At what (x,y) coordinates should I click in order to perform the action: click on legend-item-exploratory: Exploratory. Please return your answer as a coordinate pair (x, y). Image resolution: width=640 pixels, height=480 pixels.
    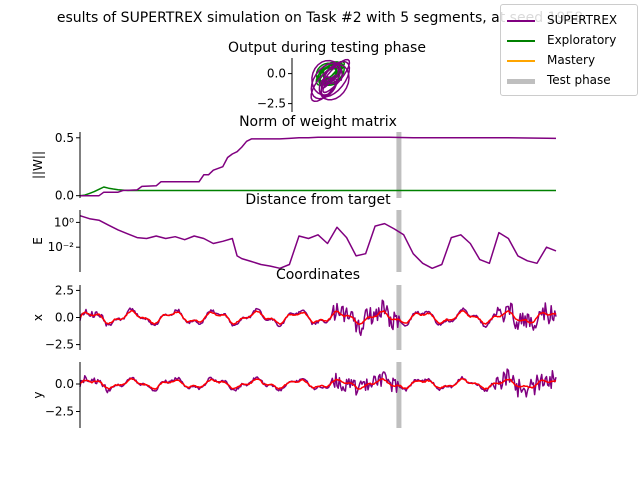
    Looking at the image, I should click on (570, 41).